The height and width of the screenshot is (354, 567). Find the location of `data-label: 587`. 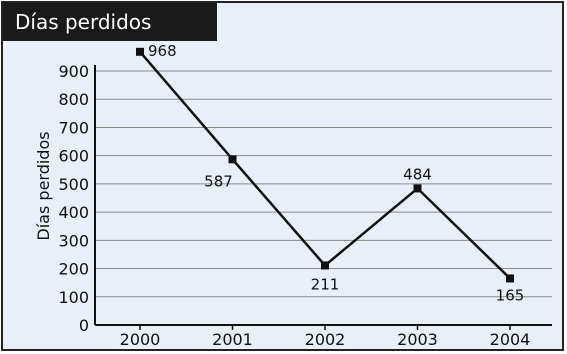

data-label: 587 is located at coordinates (218, 181).